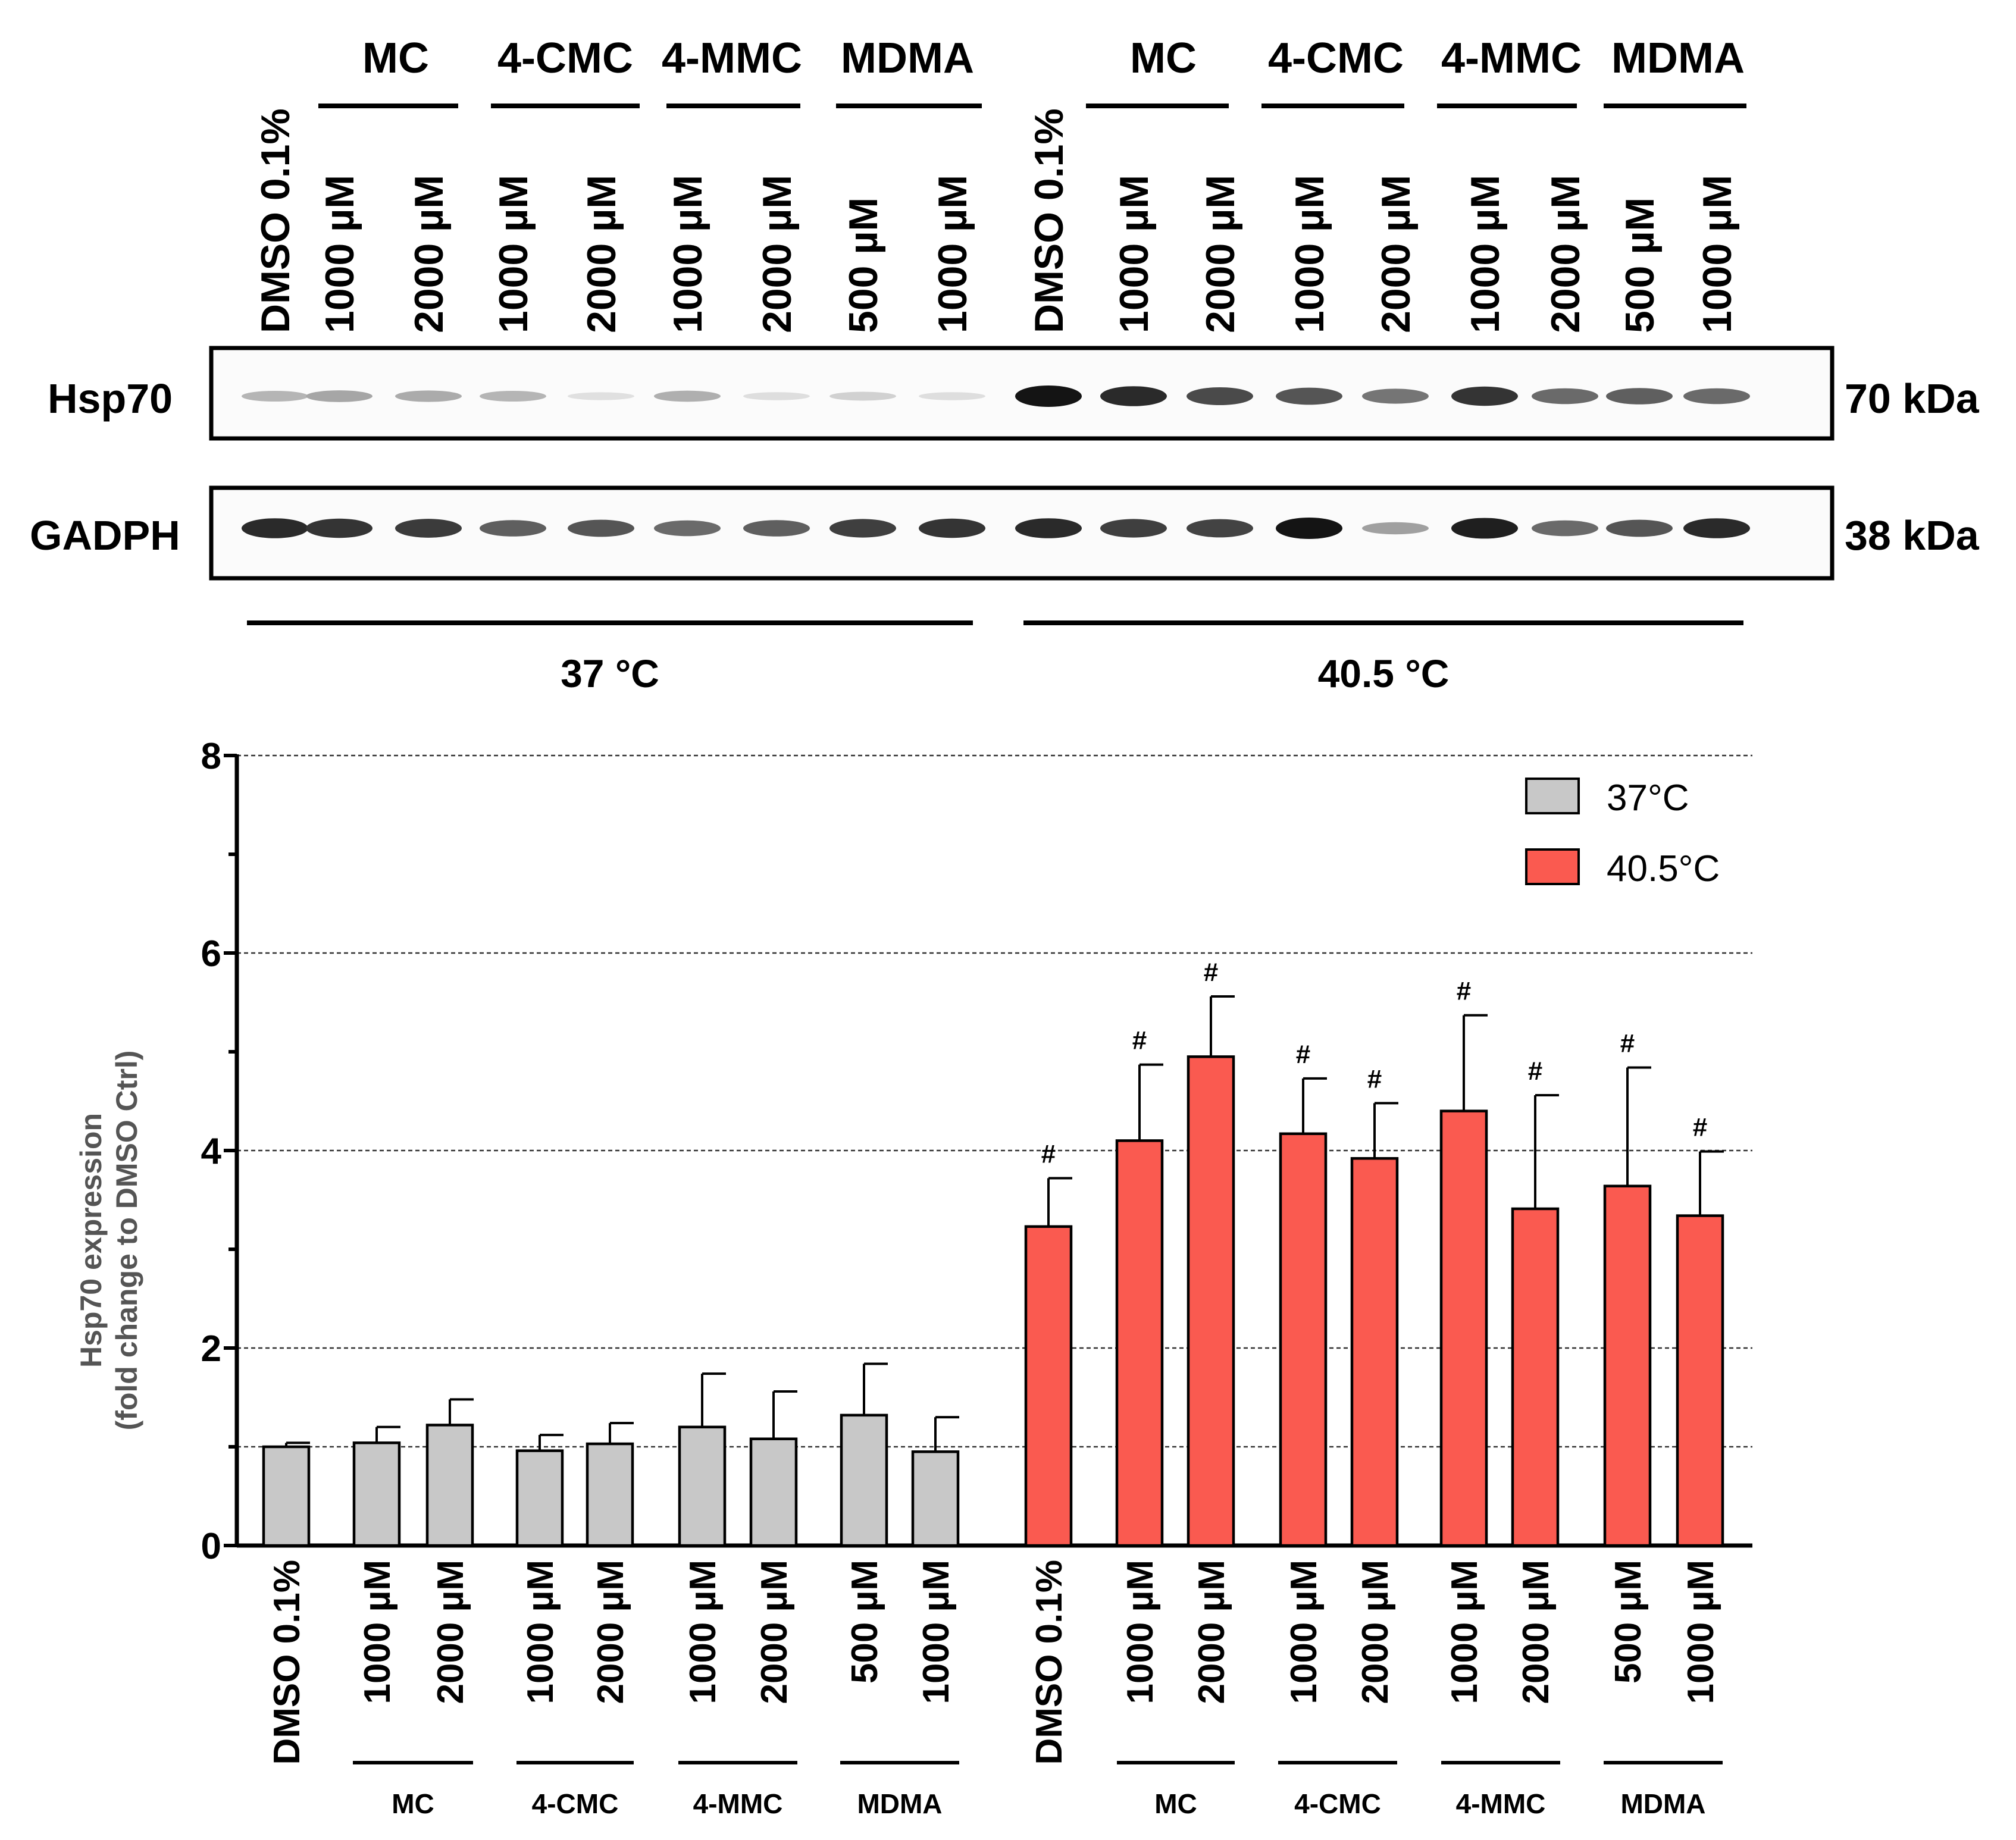 The height and width of the screenshot is (1840, 2016). Describe the element at coordinates (1912, 535) in the screenshot. I see `gadph-size-label: 38 kDa` at that location.